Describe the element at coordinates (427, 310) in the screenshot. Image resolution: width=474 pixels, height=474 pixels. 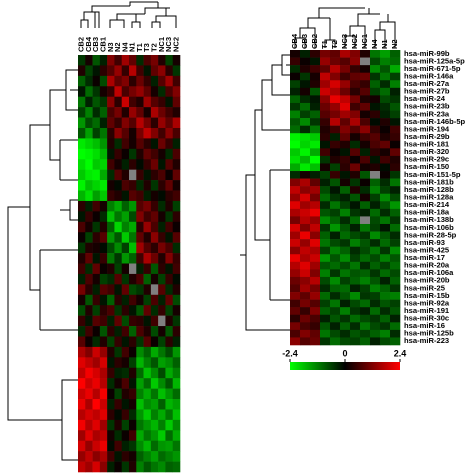
I see `row-label: hsa-miR-191` at that location.